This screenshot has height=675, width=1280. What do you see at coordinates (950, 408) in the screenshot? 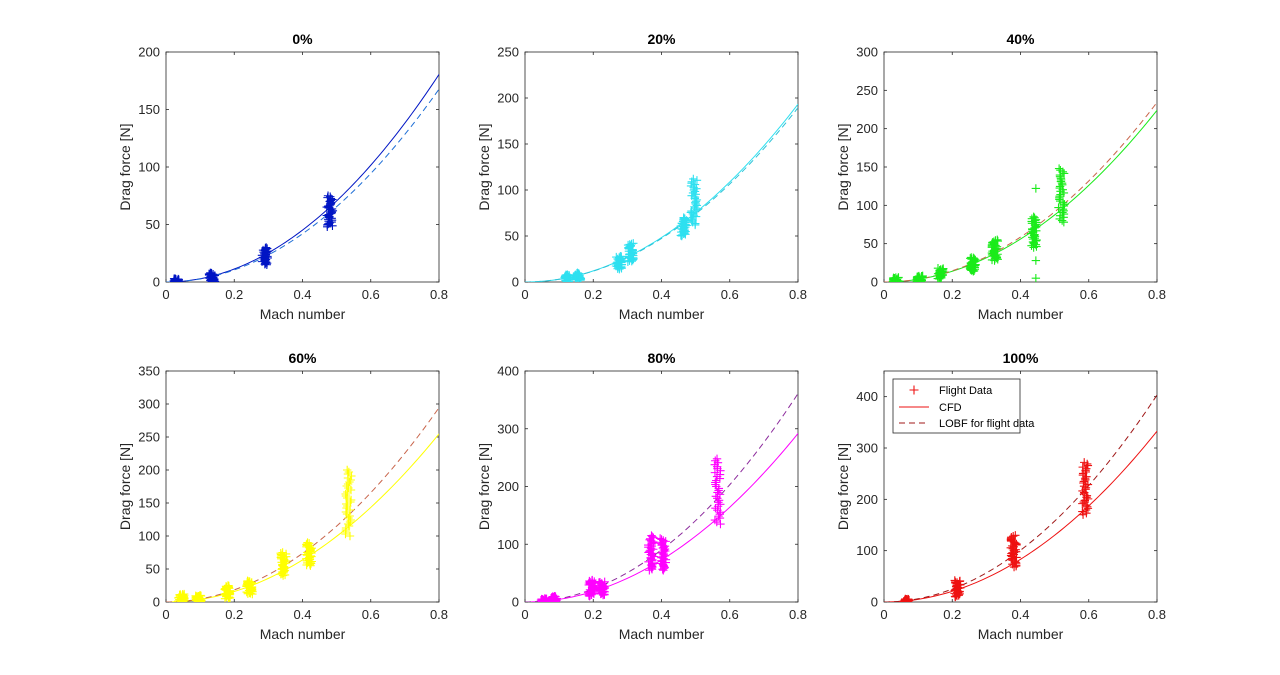
I see `legend-label: CFD` at bounding box center [950, 408].